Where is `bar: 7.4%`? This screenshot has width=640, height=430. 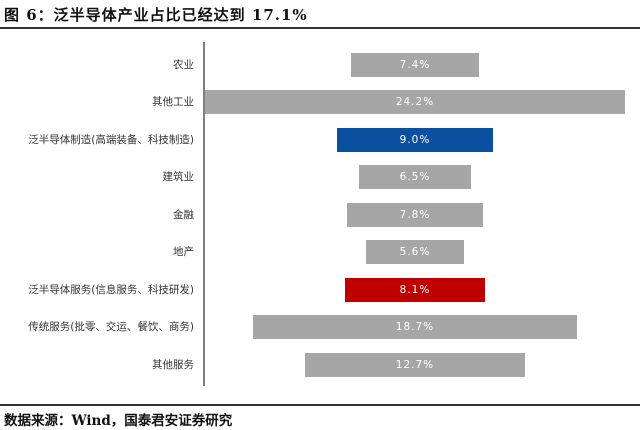 bar: 7.4% is located at coordinates (415, 65).